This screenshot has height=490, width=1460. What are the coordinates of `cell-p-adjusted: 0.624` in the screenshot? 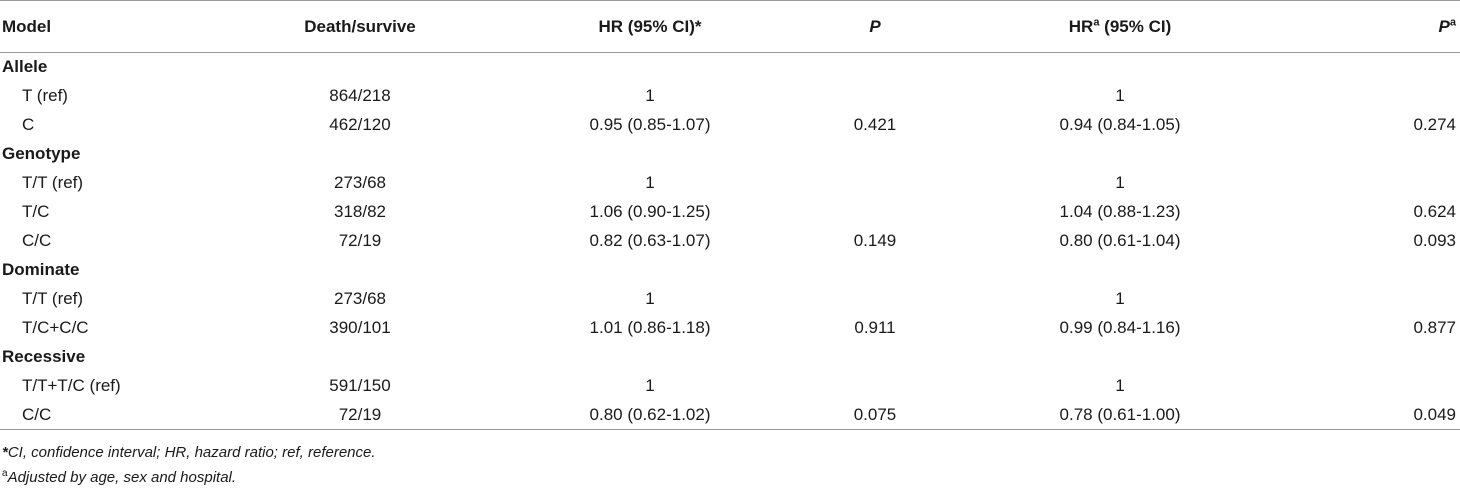 It's located at (1434, 211).